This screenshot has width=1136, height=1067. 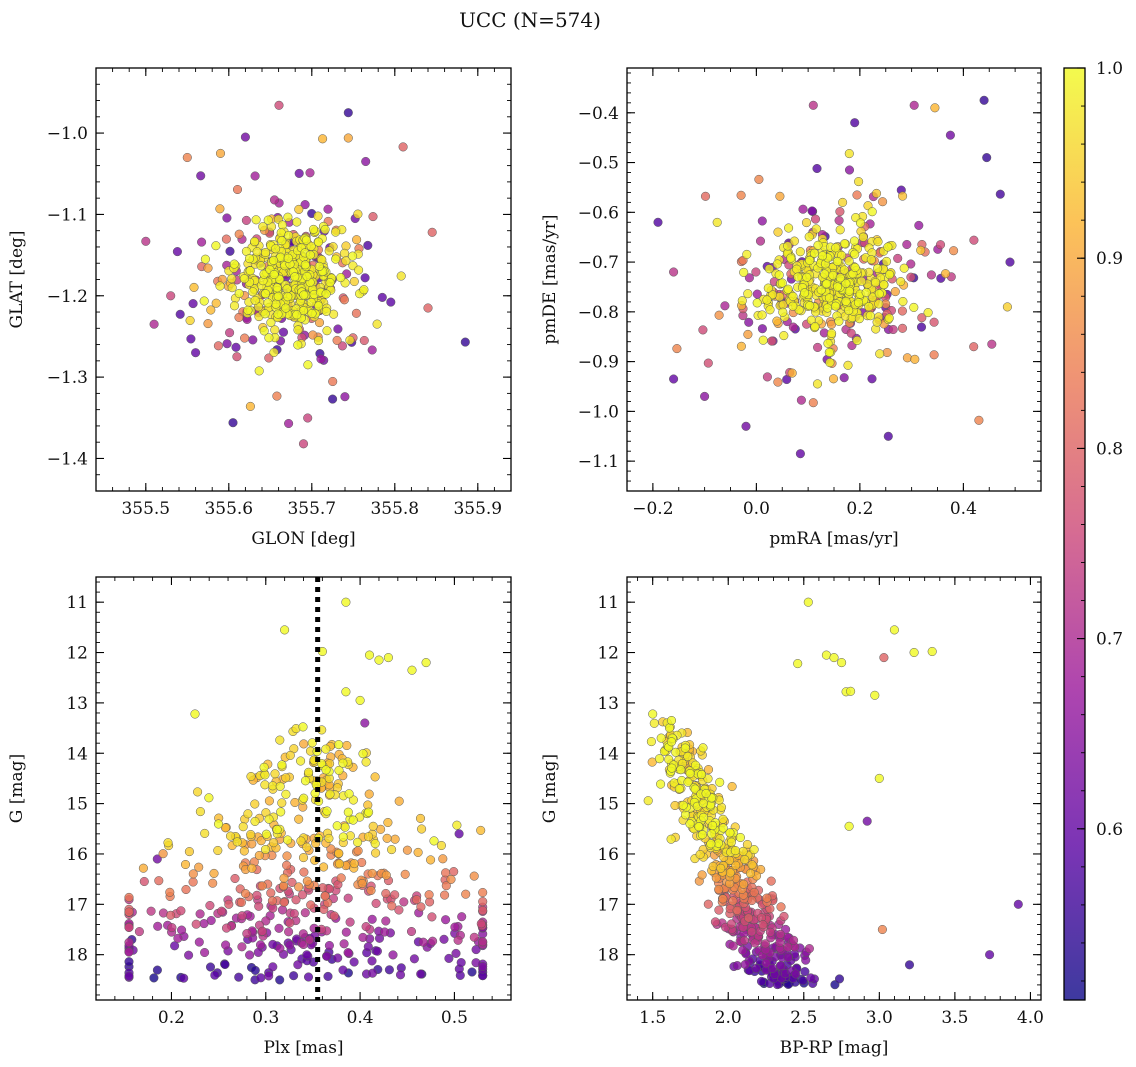 What do you see at coordinates (306, 791) in the screenshot?
I see `scatter-points` at bounding box center [306, 791].